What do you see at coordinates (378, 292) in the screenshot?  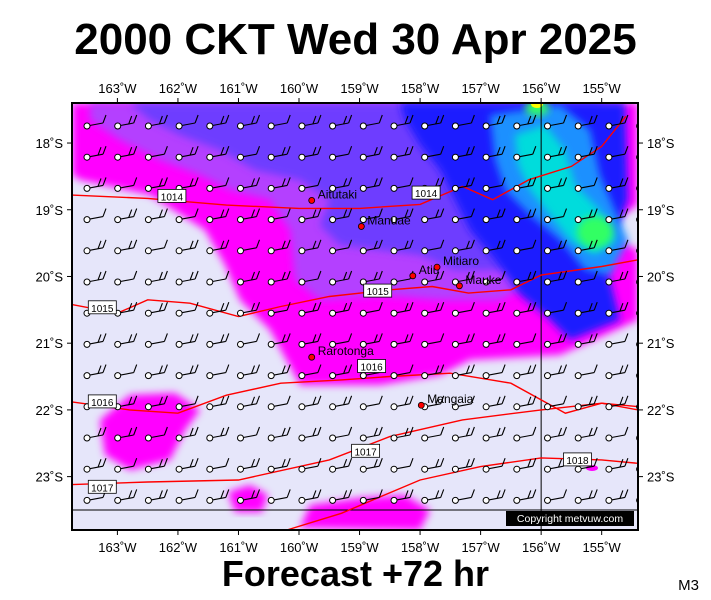 I see `isobar-label-text: 1015` at bounding box center [378, 292].